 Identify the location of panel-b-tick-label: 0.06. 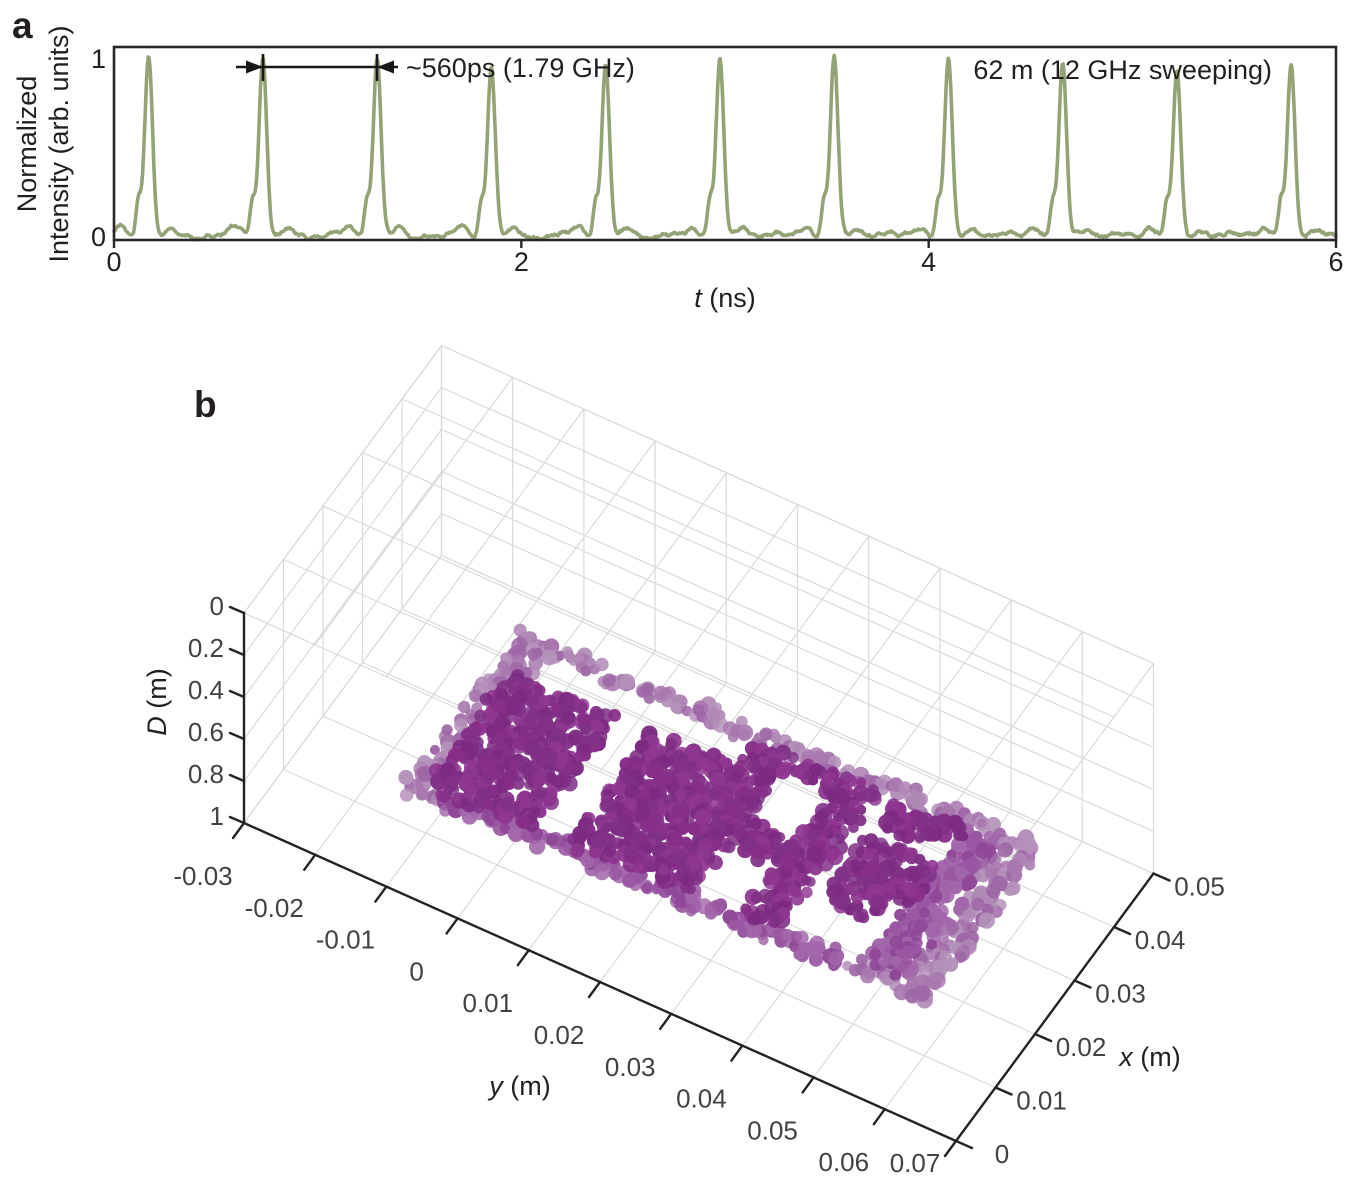
(843, 1162).